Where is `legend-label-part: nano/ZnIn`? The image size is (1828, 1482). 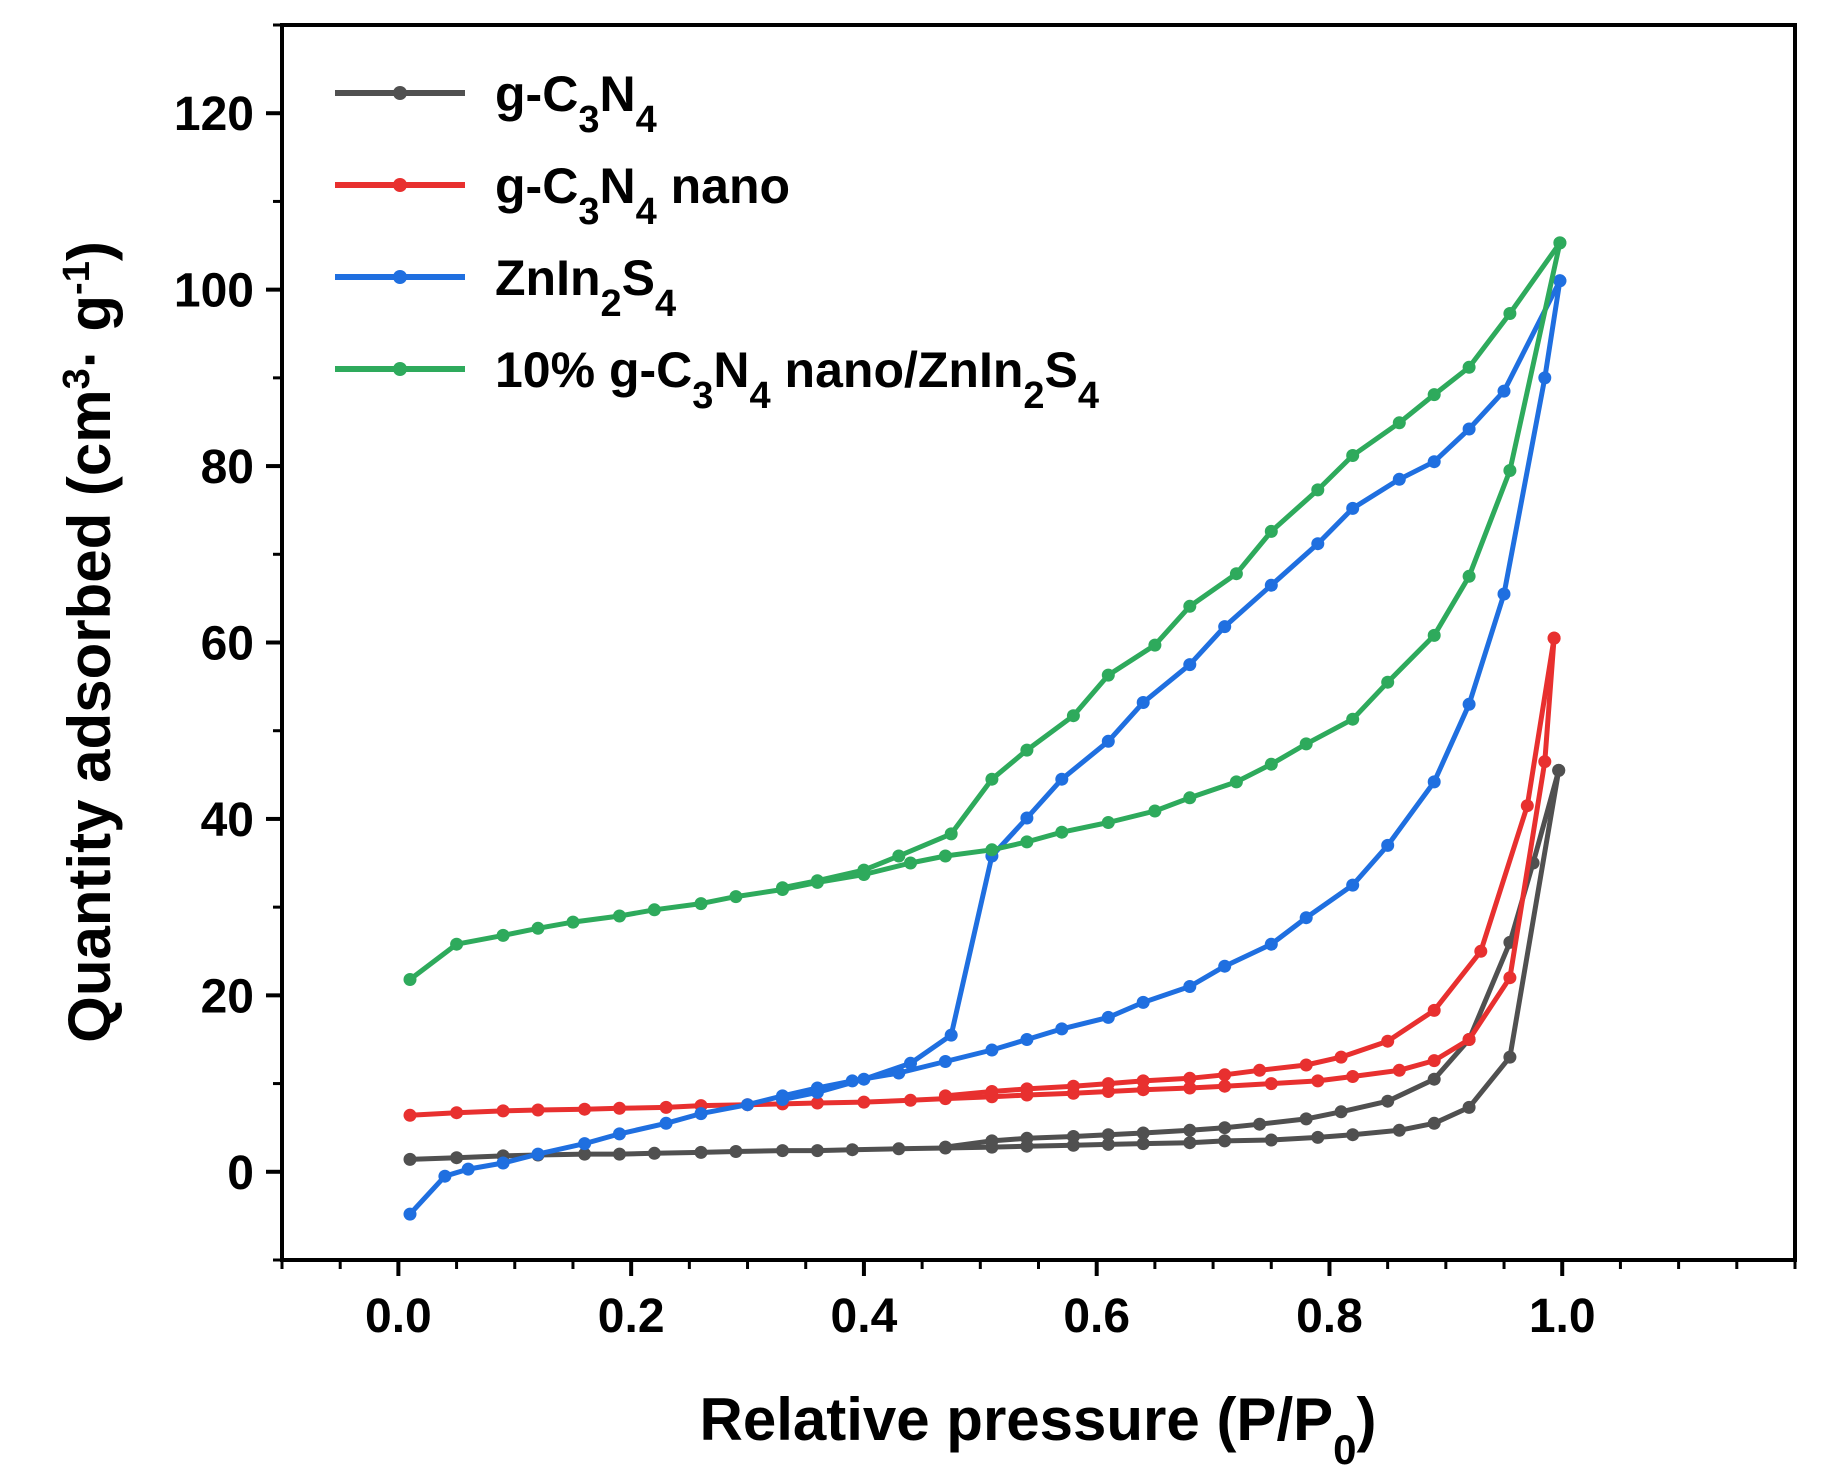 legend-label-part: nano/ZnIn is located at coordinates (897, 370).